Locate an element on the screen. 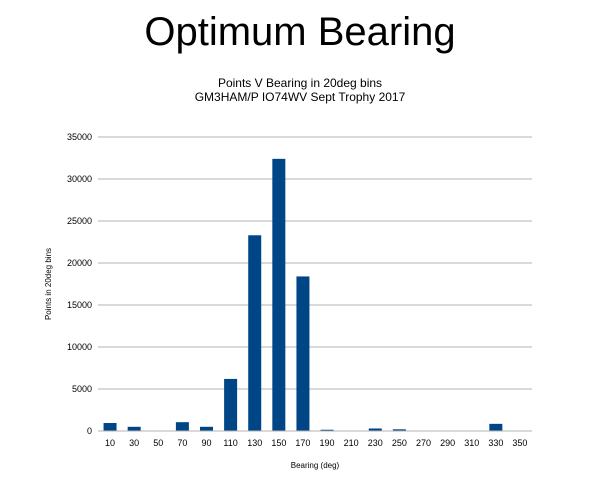 The height and width of the screenshot is (488, 600). y-tick-label: 35000 is located at coordinates (79, 137).